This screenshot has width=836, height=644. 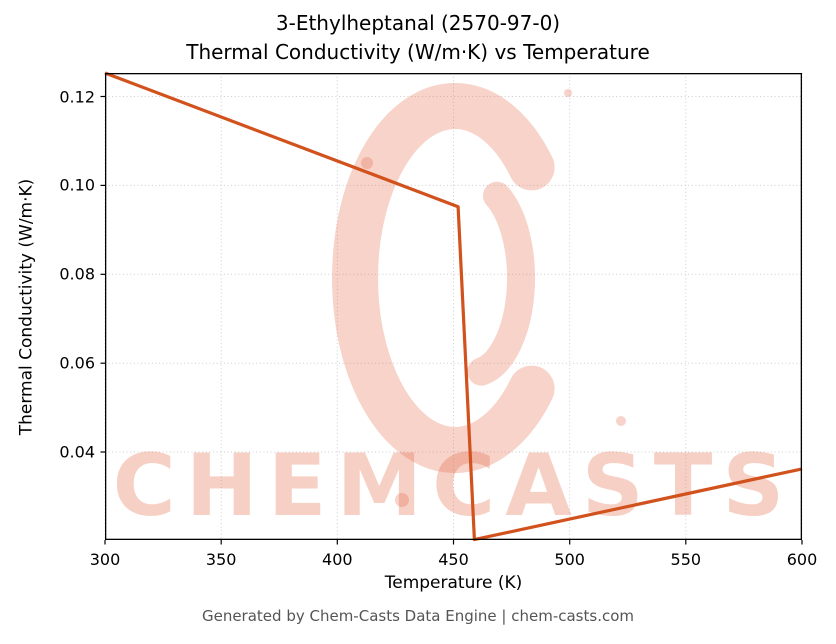 I want to click on watermark-text: CHEMCASTS, so click(x=454, y=486).